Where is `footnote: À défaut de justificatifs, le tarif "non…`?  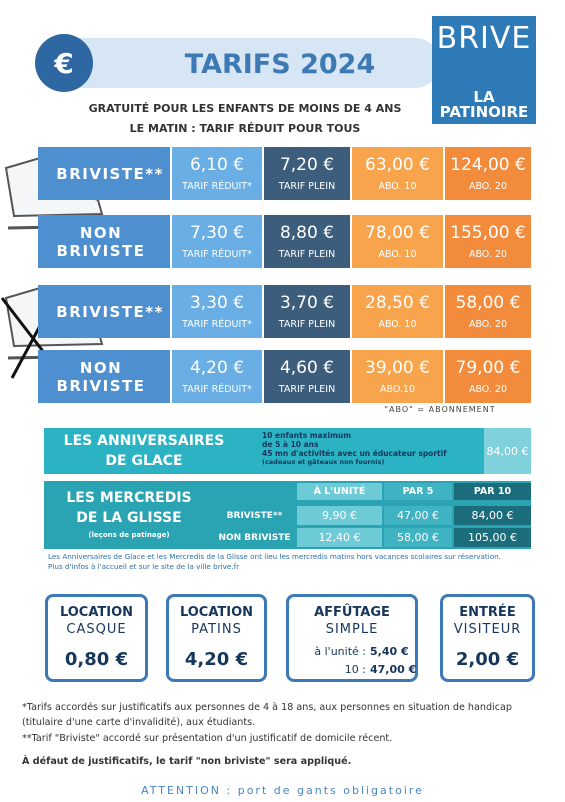 footnote: À défaut de justificatifs, le tarif "non… is located at coordinates (187, 761).